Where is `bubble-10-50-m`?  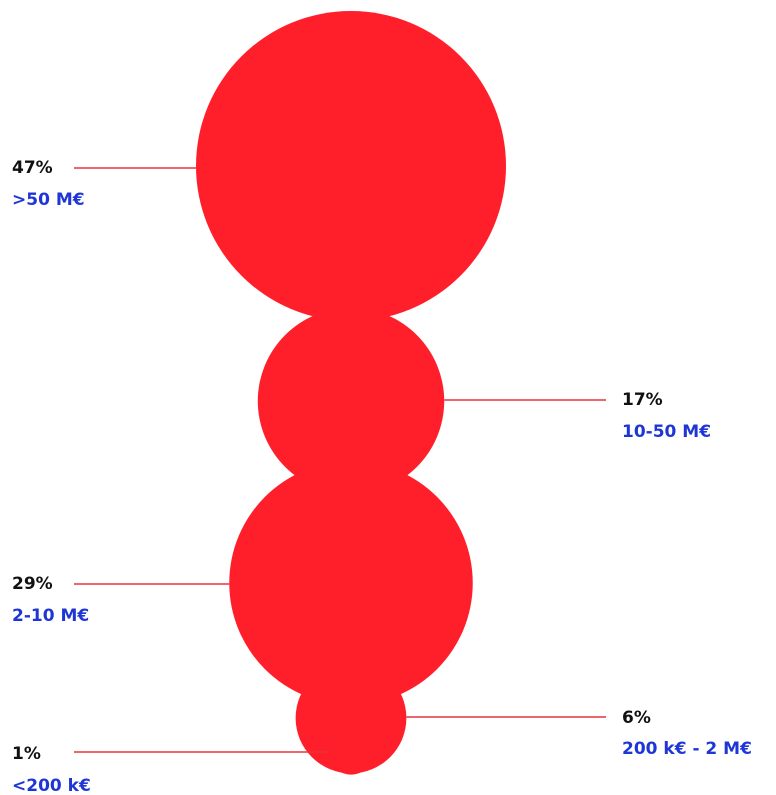
bubble-10-50-m is located at coordinates (351, 401).